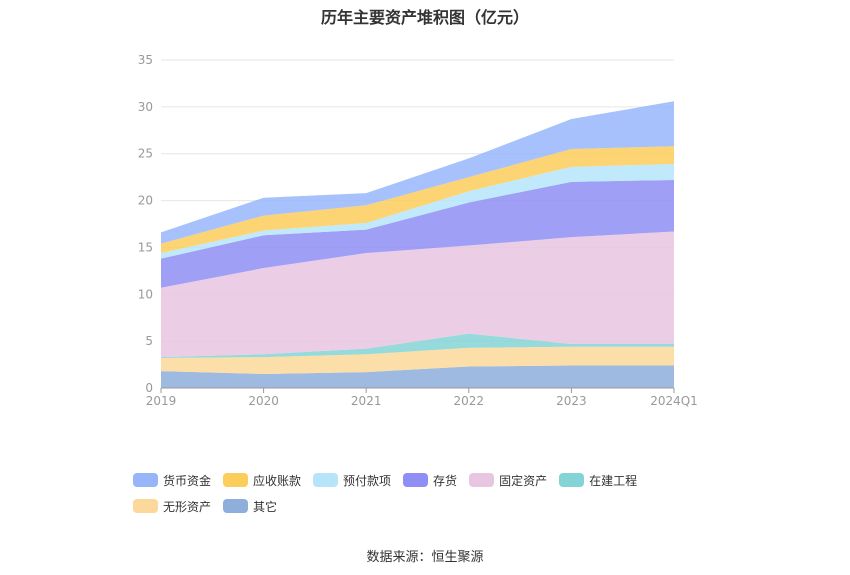 This screenshot has height=575, width=850. I want to click on legend-label: 固定资产, so click(523, 480).